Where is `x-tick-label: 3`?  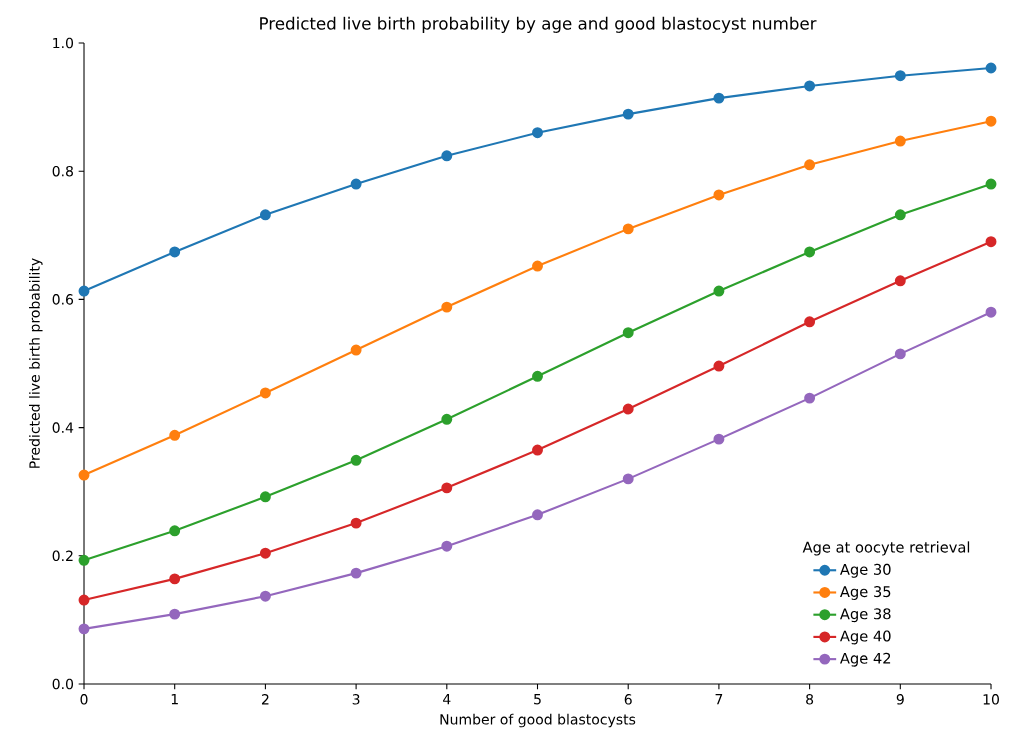
x-tick-label: 3 is located at coordinates (356, 699).